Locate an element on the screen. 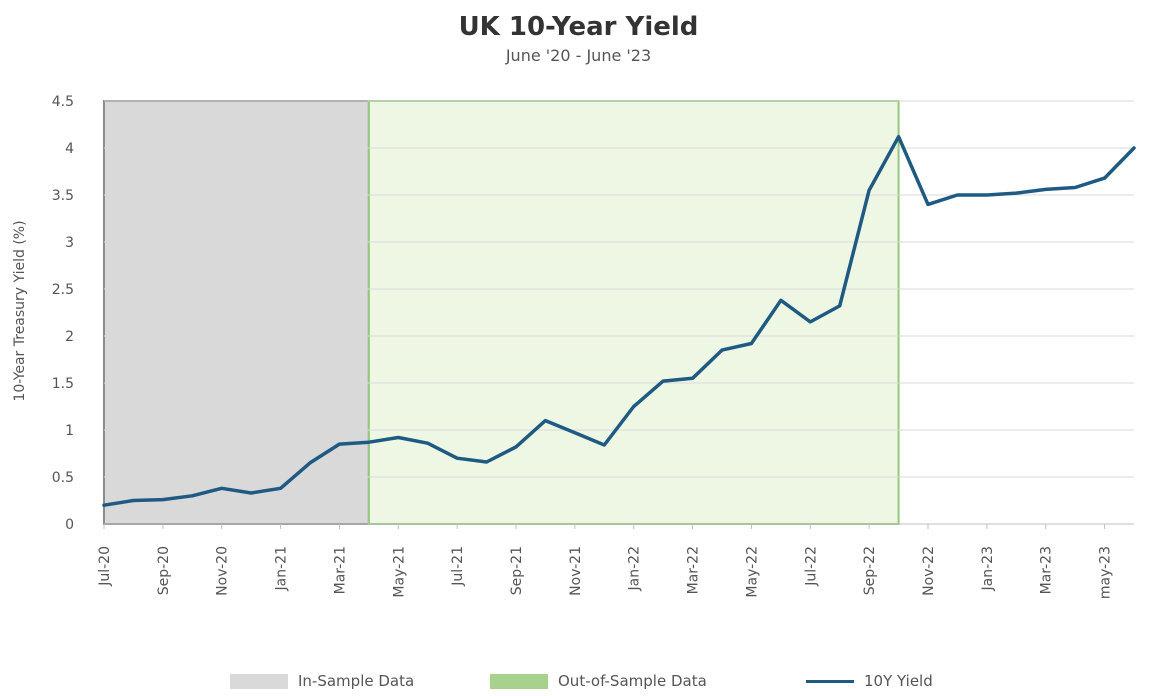  legend-swatch-out-of-sample is located at coordinates (519, 681).